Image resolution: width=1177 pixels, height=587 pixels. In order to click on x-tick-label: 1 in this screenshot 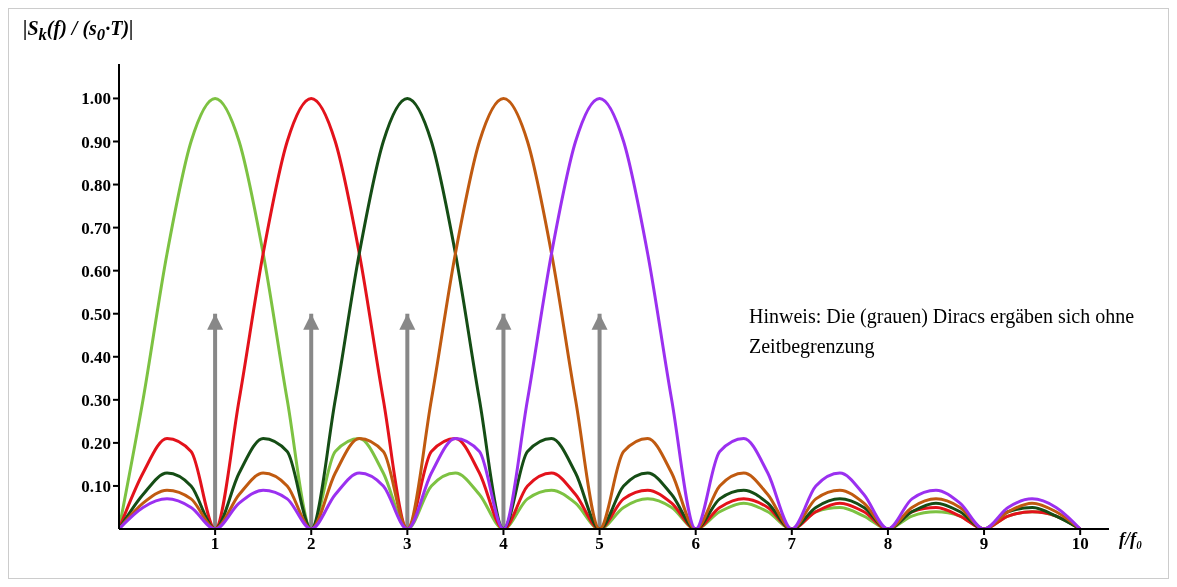, I will do `click(215, 544)`.